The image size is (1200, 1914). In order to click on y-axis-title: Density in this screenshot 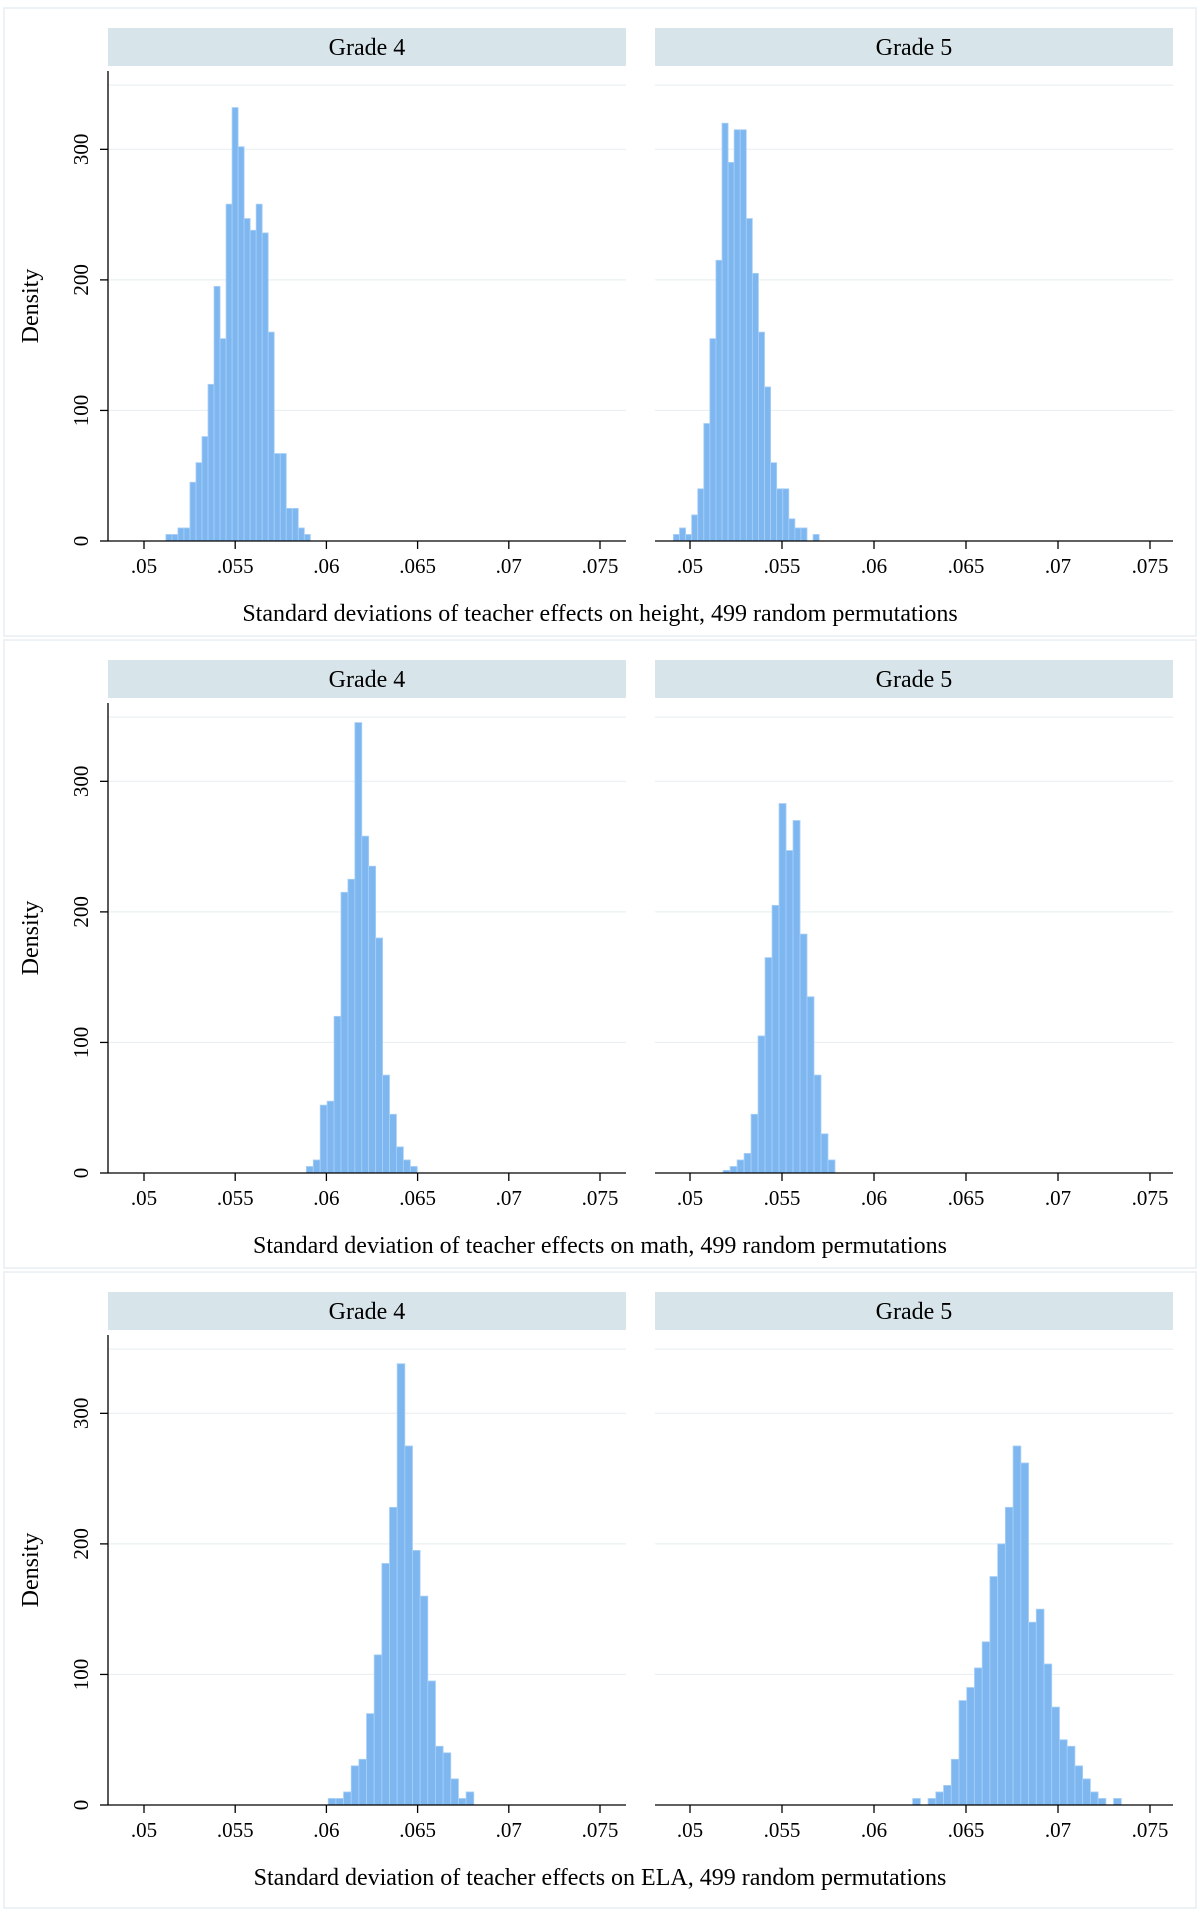, I will do `click(31, 938)`.